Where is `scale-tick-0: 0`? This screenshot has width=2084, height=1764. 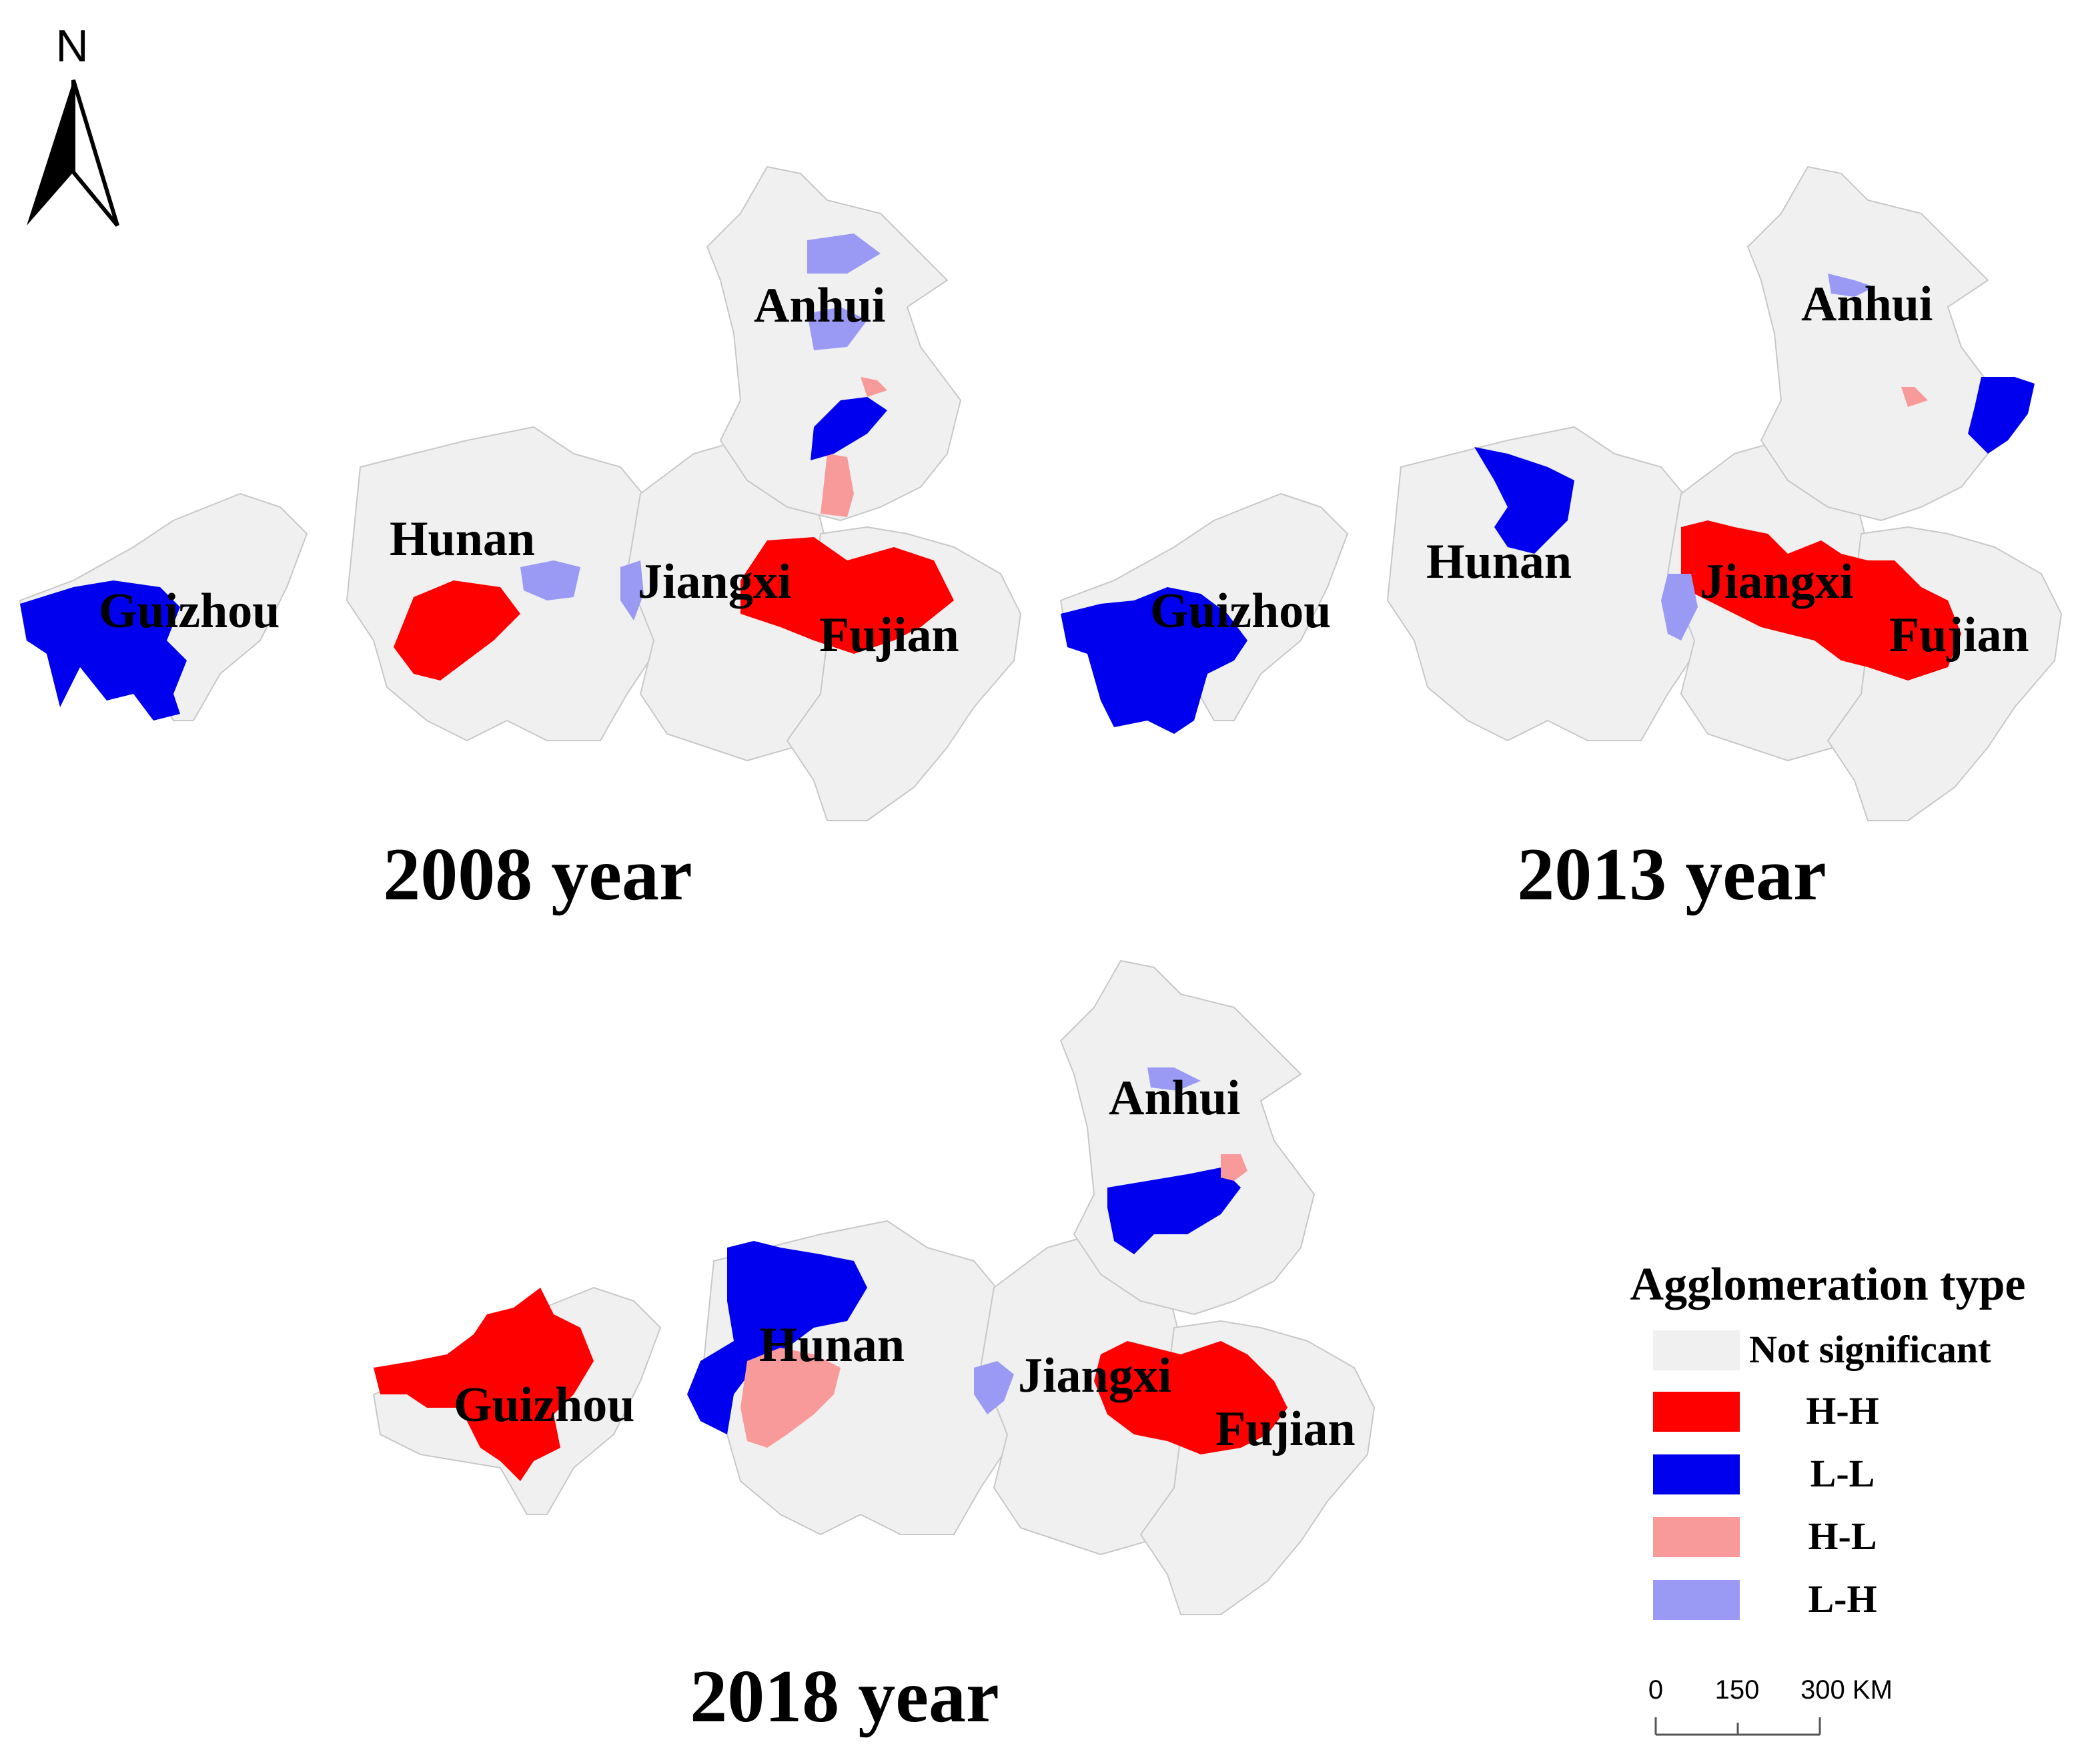 scale-tick-0: 0 is located at coordinates (1656, 1690).